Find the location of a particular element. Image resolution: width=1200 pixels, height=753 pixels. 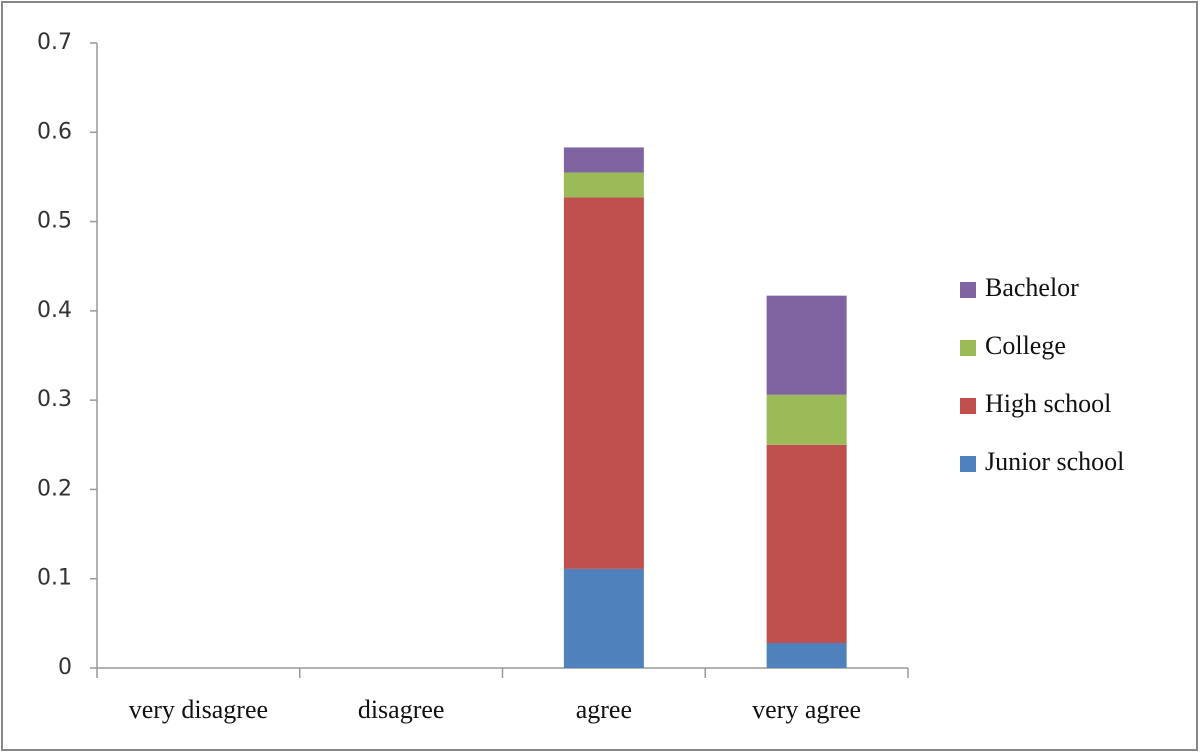

y-tick-label: 0.2 is located at coordinates (54, 488).